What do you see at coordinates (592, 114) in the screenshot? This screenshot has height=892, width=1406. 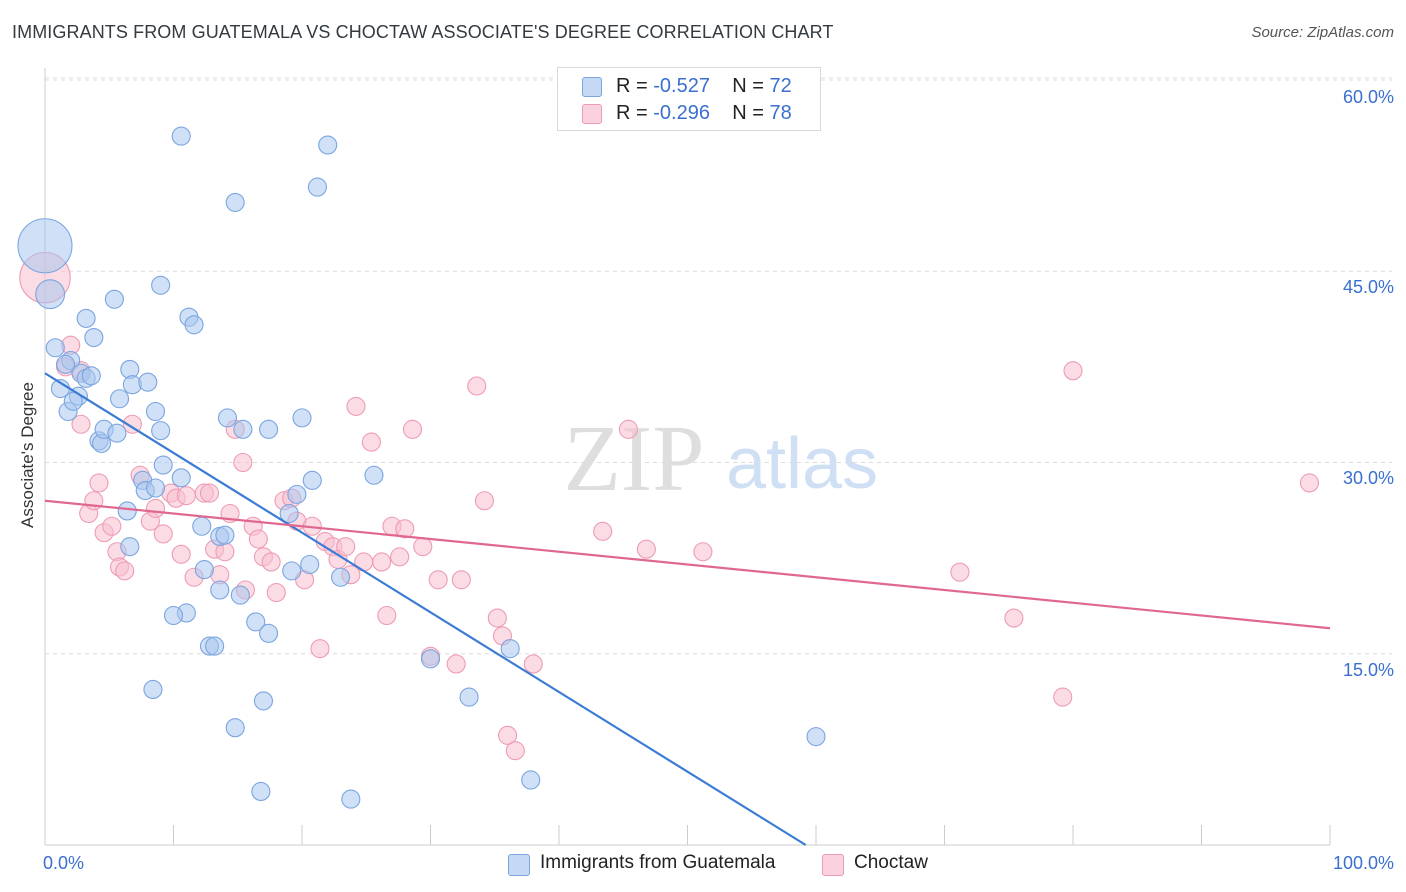 I see `legend-swatch-choctaw` at bounding box center [592, 114].